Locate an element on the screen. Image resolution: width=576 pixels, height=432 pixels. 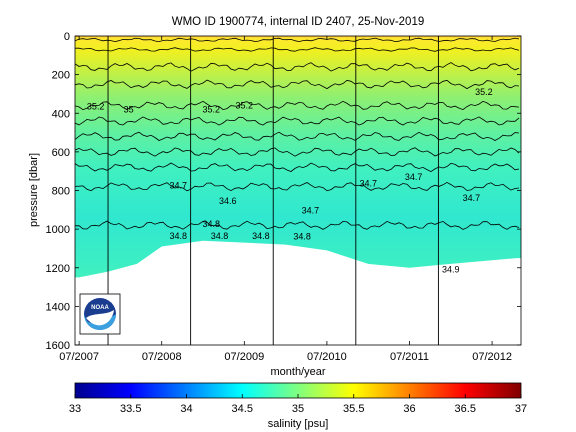
noaa-logo: NOAA is located at coordinates (100, 314).